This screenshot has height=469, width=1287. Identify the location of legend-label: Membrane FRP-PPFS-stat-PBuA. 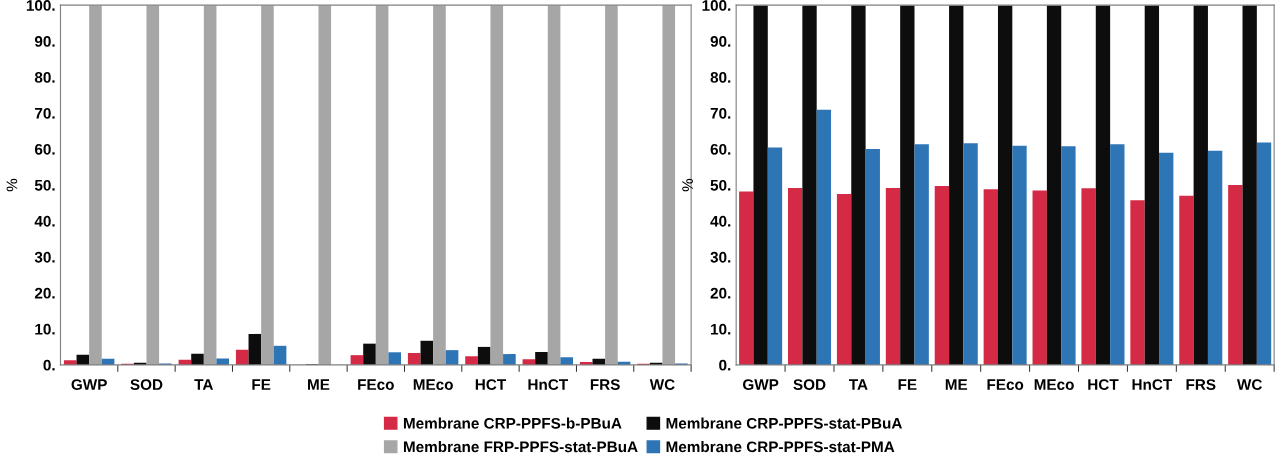
(520, 447).